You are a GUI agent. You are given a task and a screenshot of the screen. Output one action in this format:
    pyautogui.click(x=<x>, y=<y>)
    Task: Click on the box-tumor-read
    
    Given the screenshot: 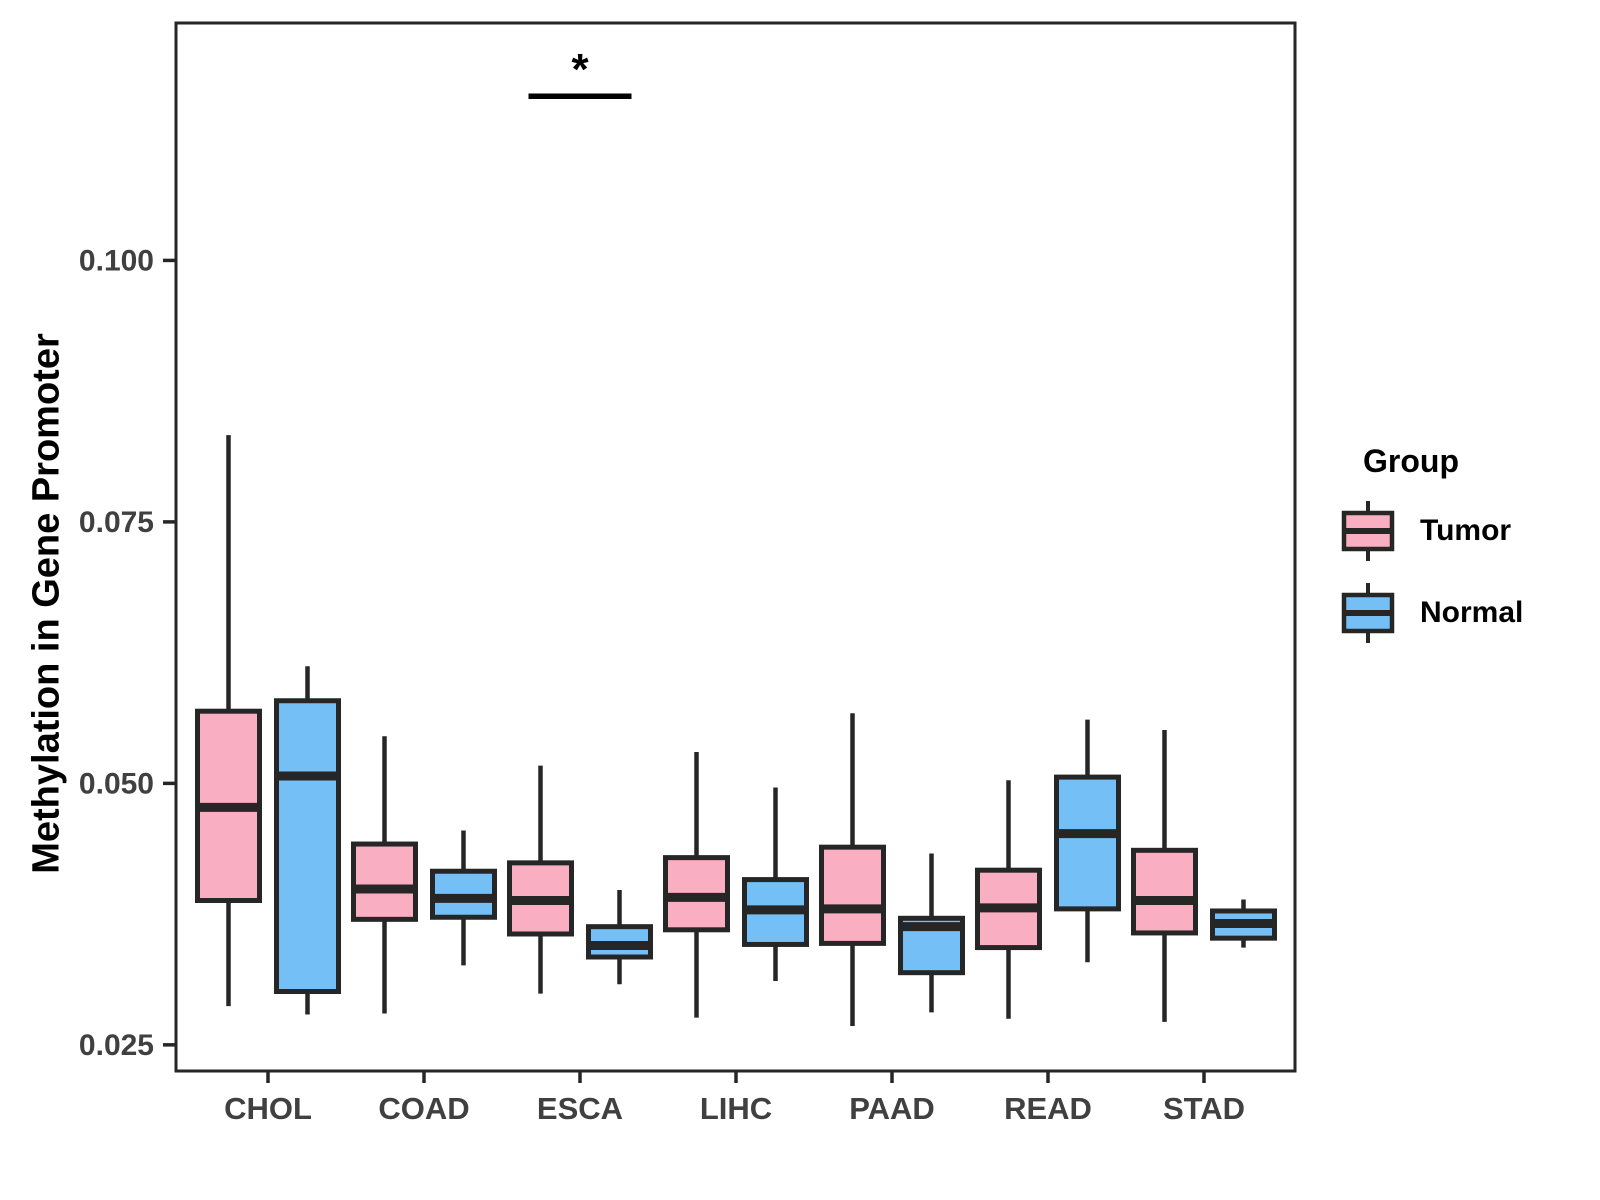 What is the action you would take?
    pyautogui.click(x=1008, y=899)
    